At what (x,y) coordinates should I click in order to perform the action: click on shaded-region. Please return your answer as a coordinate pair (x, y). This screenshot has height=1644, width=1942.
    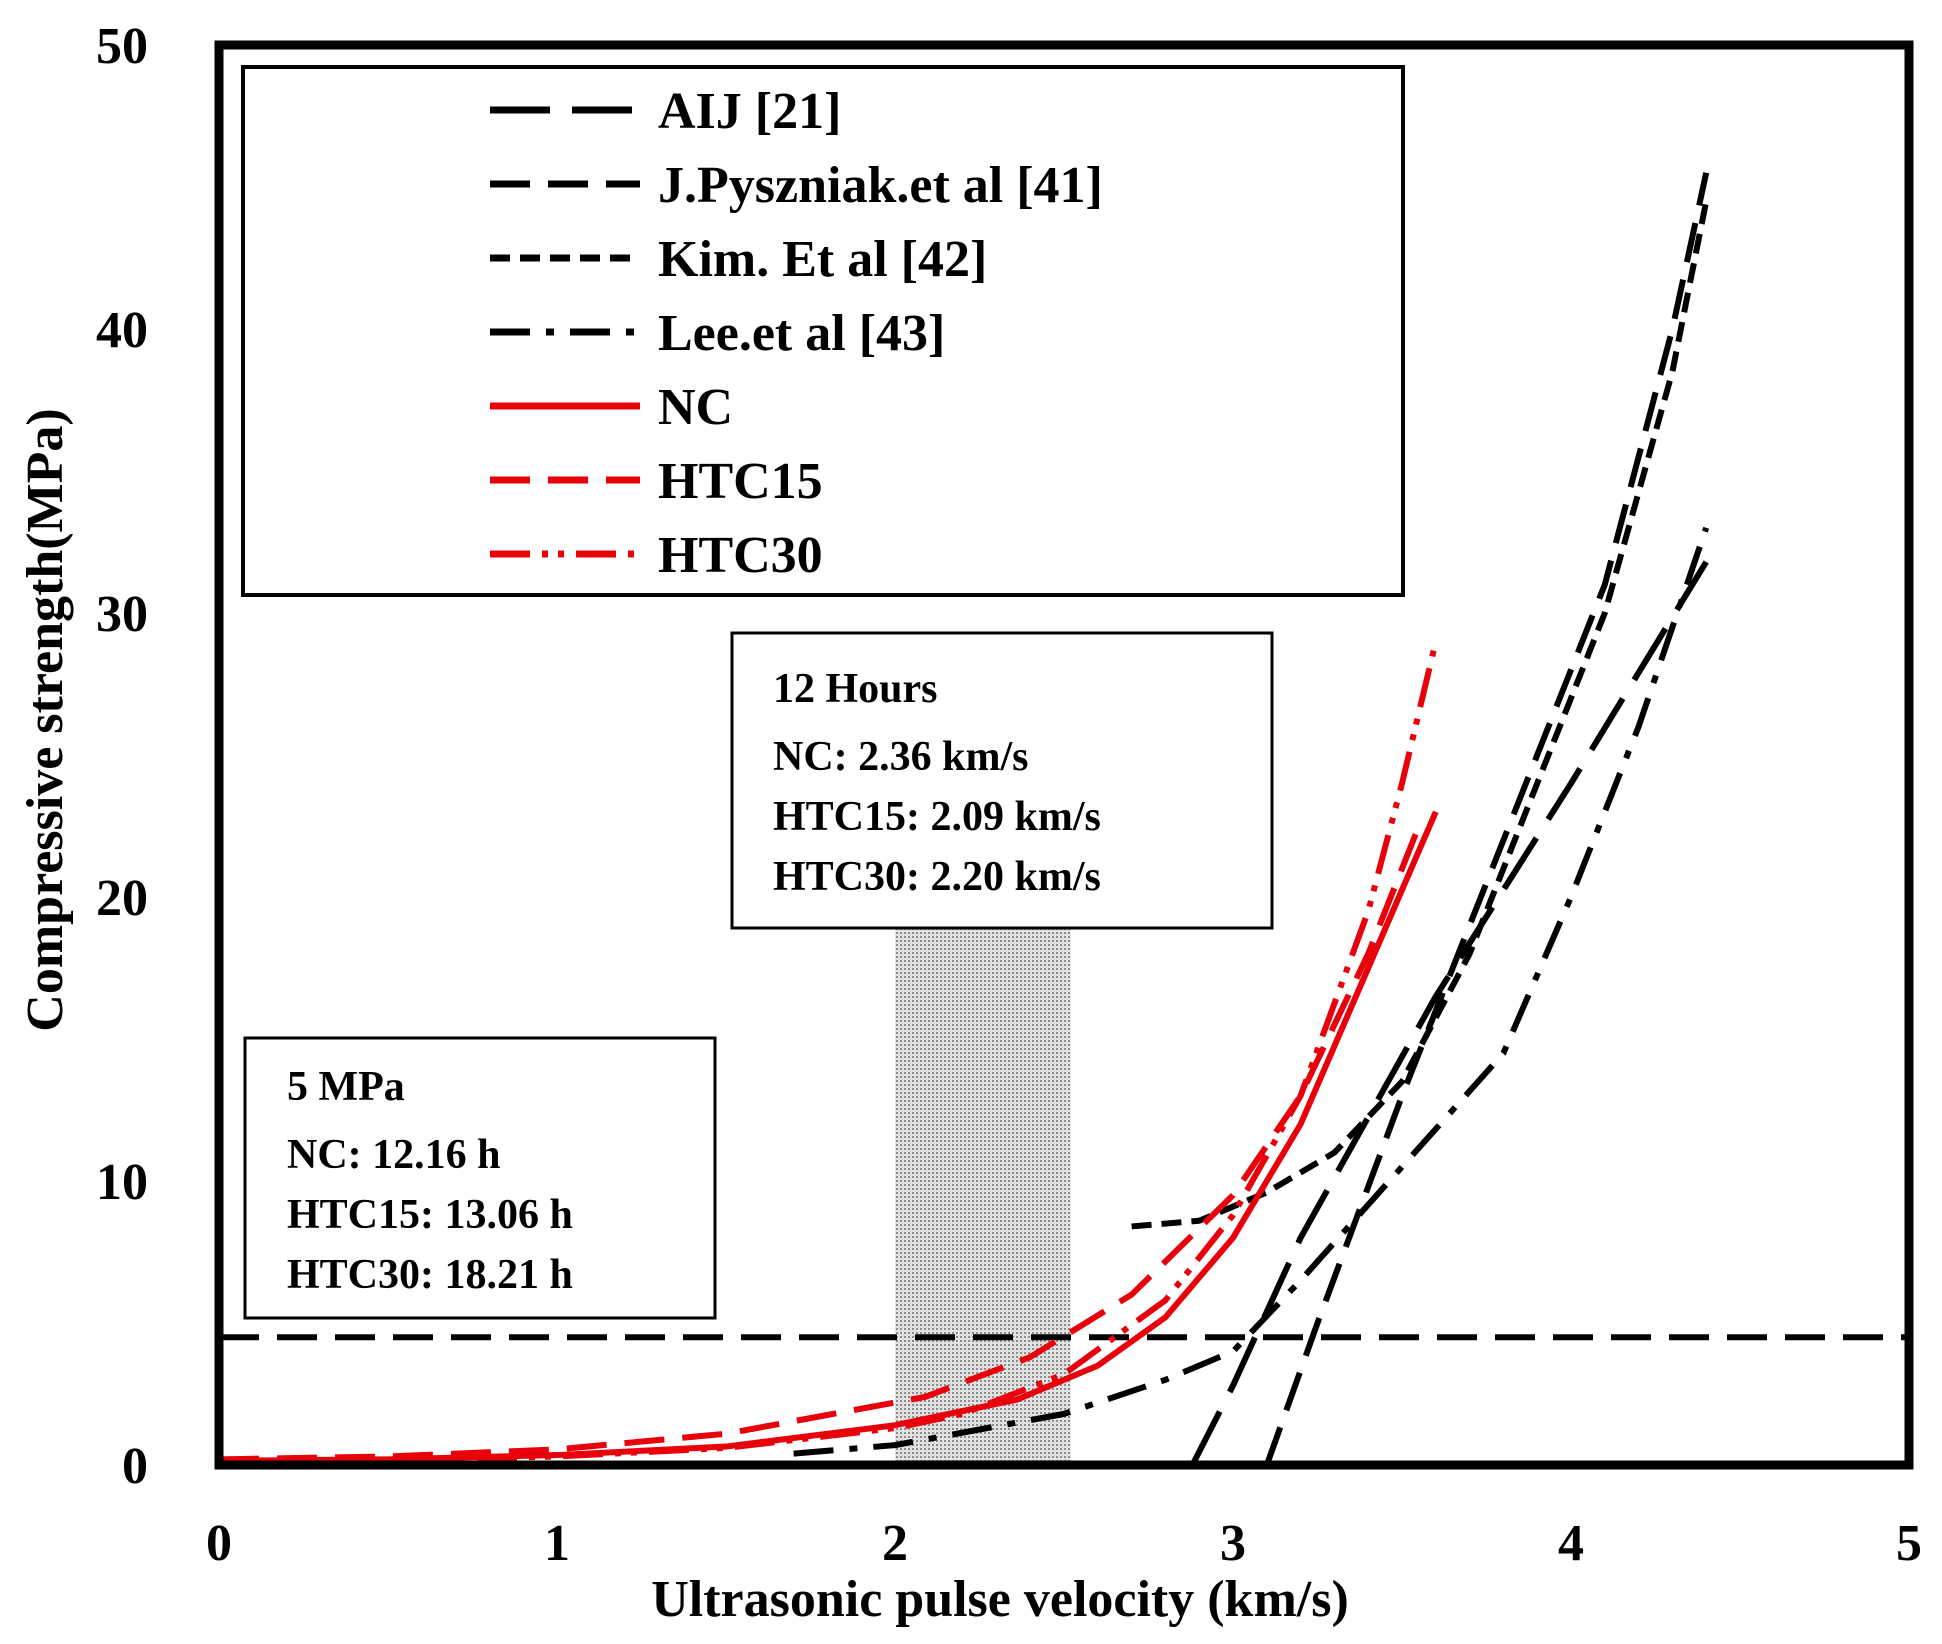
    Looking at the image, I should click on (983, 1195).